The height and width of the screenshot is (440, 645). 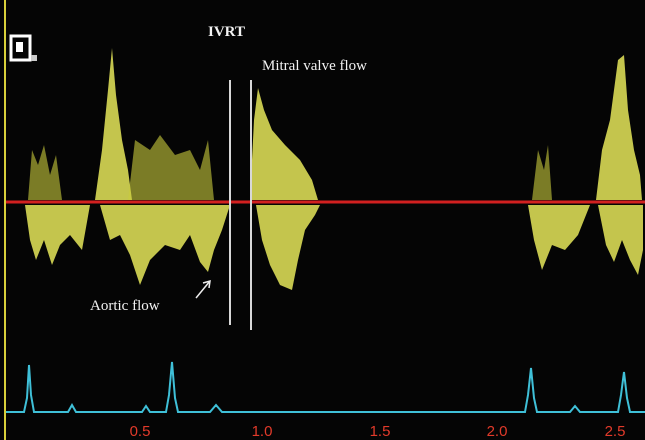 What do you see at coordinates (226, 32) in the screenshot?
I see `ivrt-label: IVRT` at bounding box center [226, 32].